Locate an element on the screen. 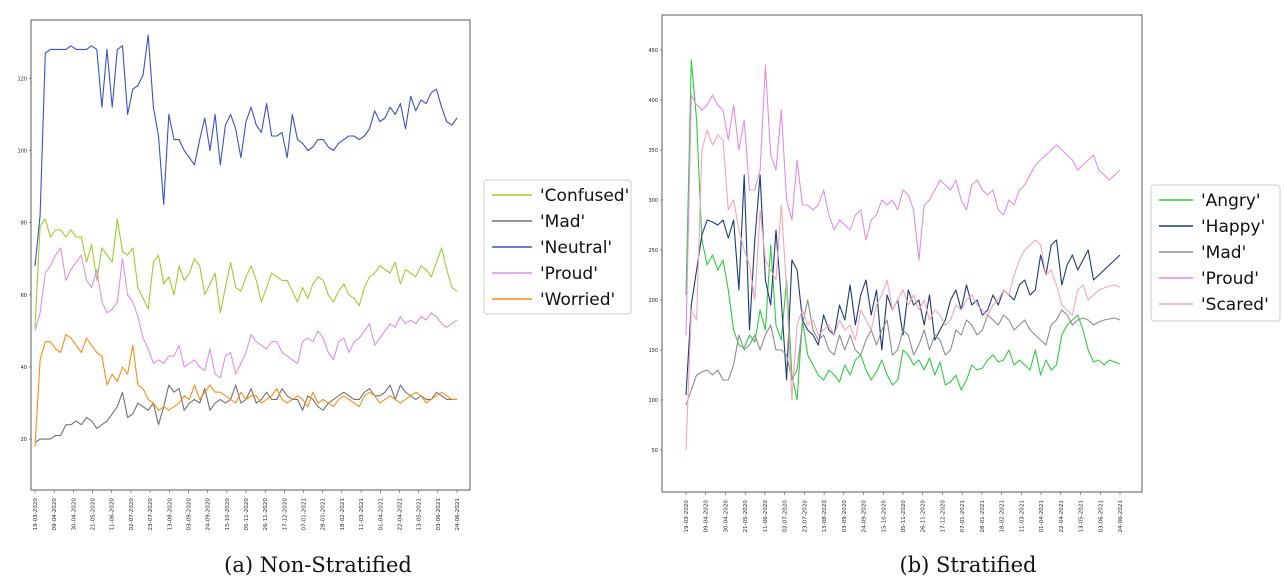  y-tick-label: 80 is located at coordinates (24, 224).